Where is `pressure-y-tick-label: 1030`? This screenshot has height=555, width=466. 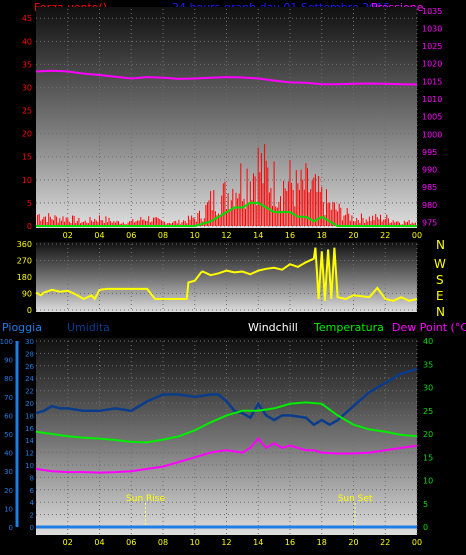
pressure-y-tick-label: 1030 is located at coordinates (432, 28).